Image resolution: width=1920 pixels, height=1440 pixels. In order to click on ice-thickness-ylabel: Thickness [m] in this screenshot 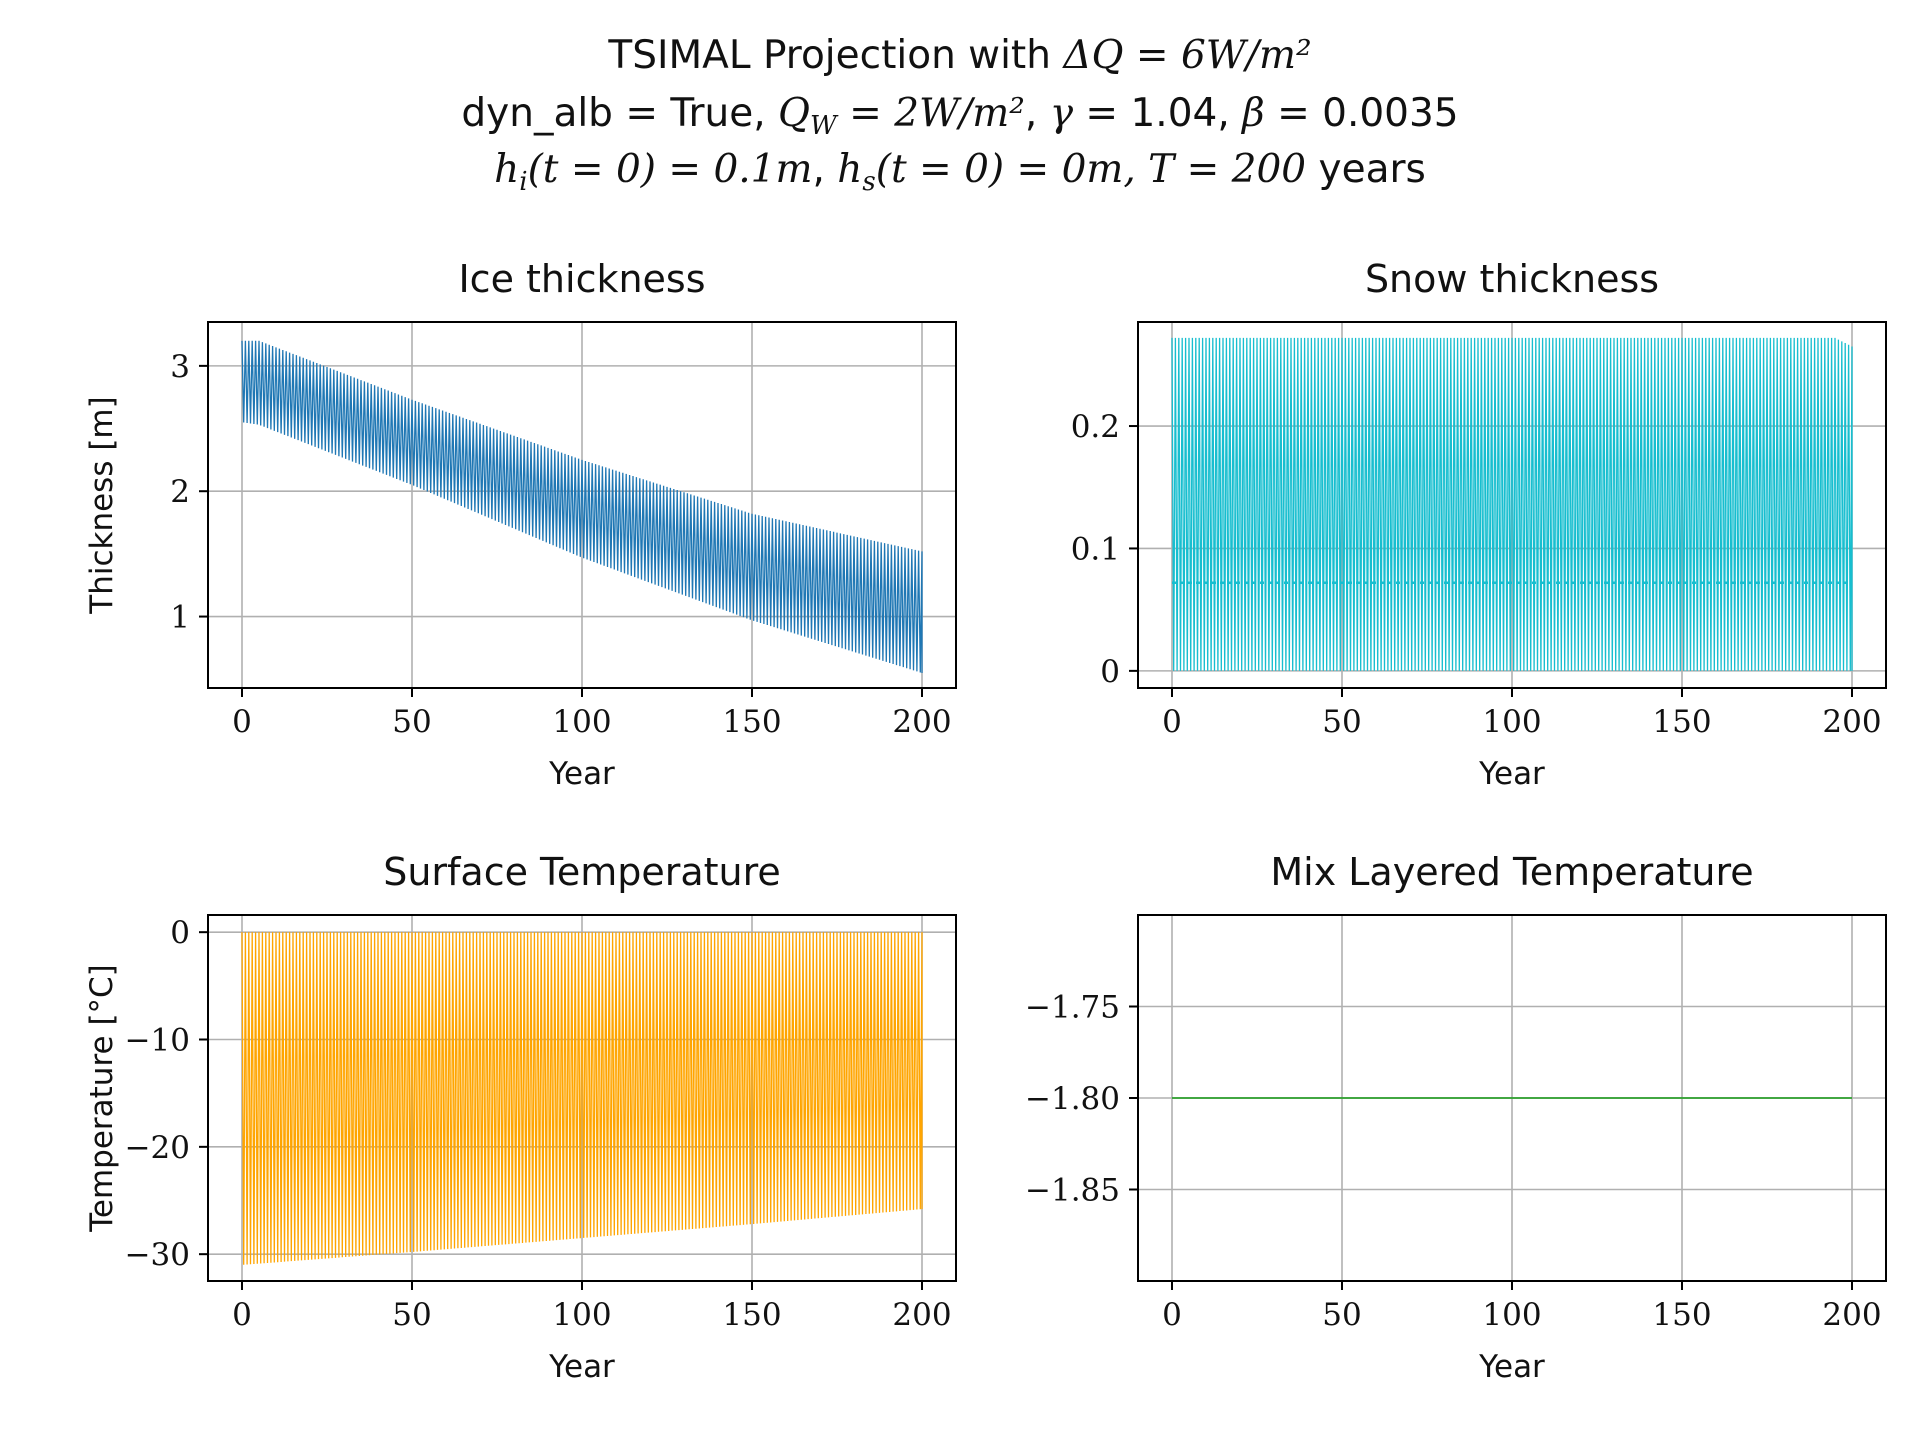, I will do `click(102, 505)`.